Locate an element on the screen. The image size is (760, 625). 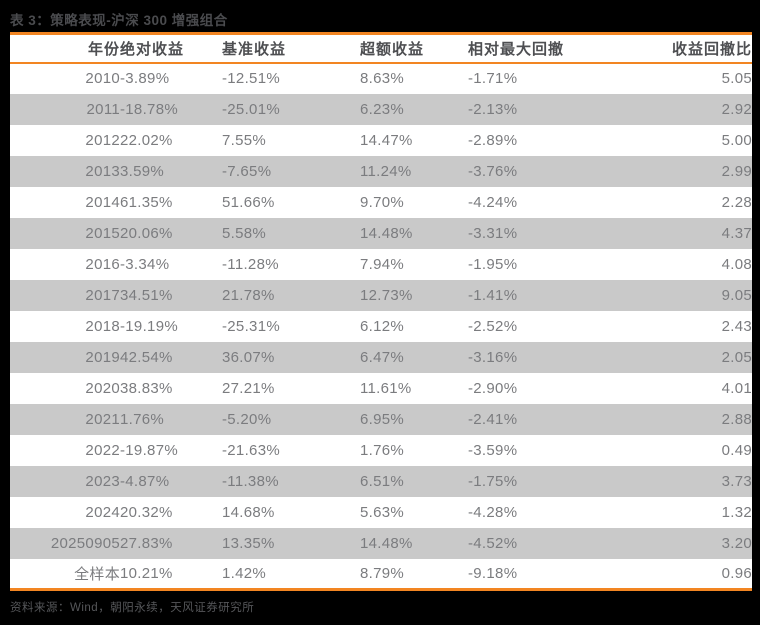
cell: 42.54% is located at coordinates (146, 357).